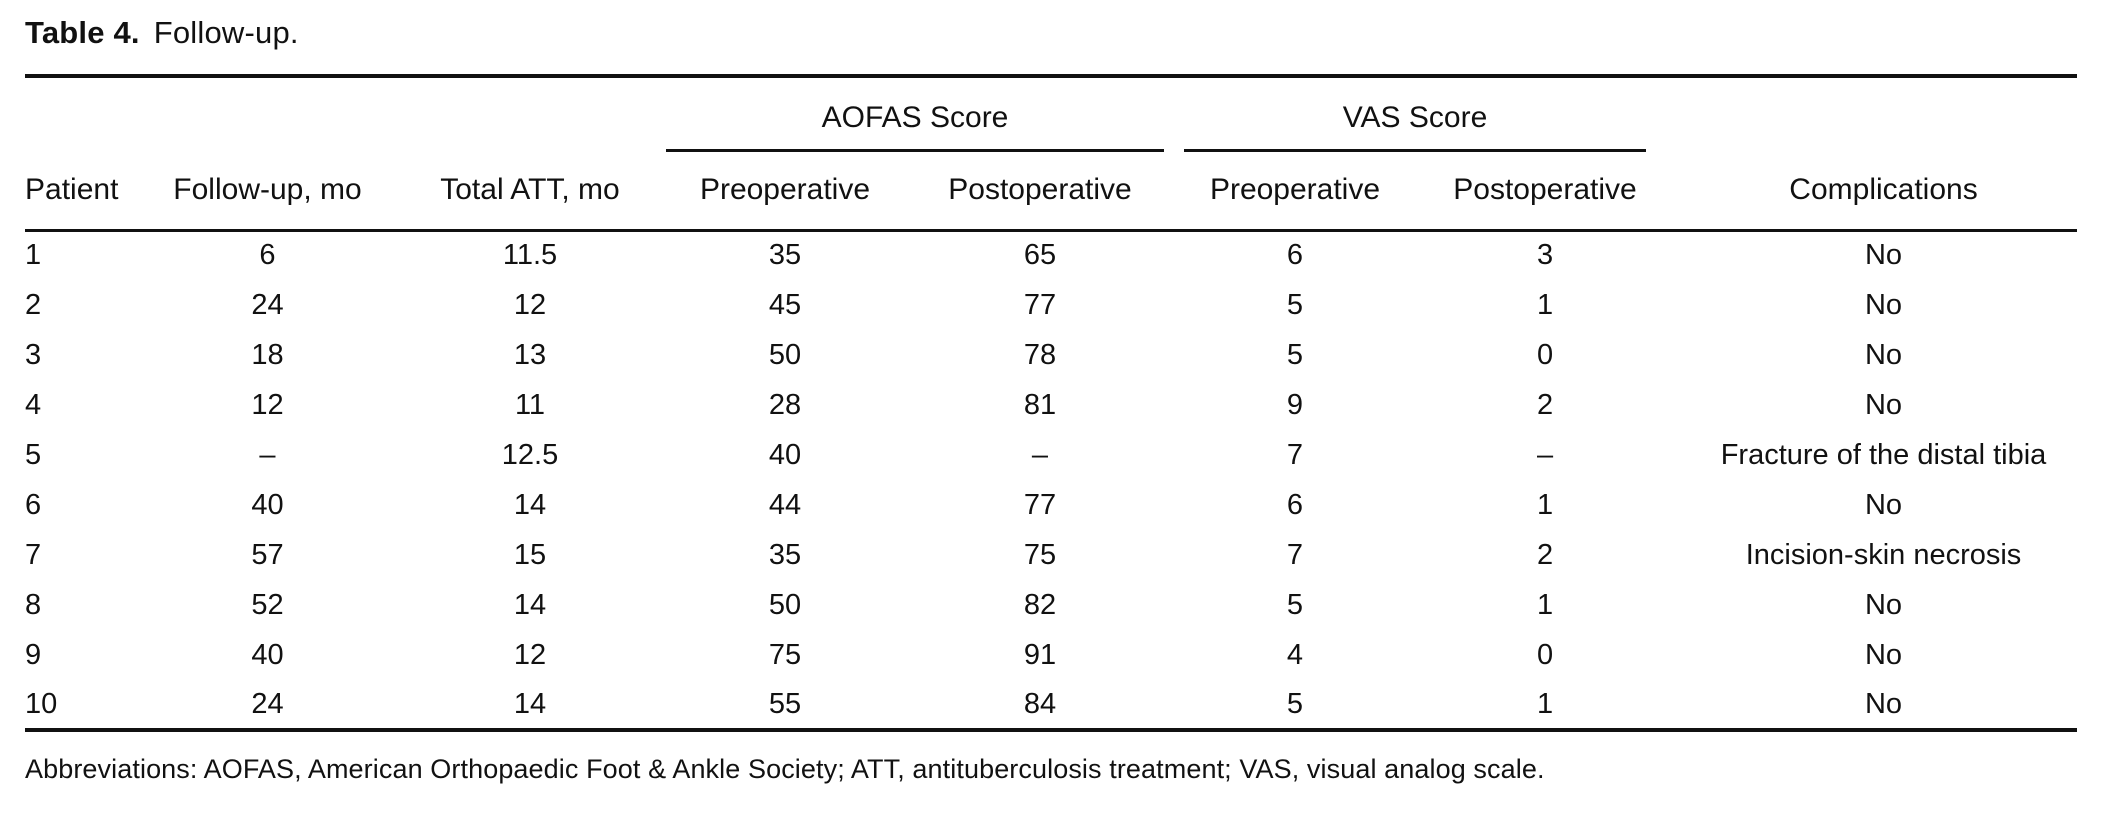 This screenshot has height=822, width=2102. What do you see at coordinates (33, 604) in the screenshot?
I see `table-cell: 8` at bounding box center [33, 604].